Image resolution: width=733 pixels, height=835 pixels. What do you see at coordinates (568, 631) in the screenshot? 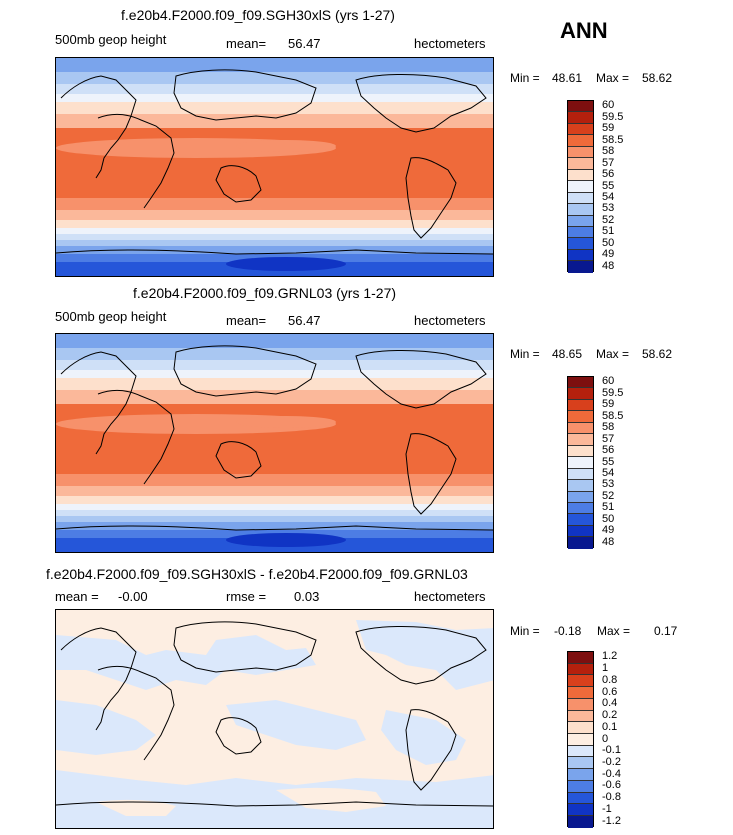
I see `panel3-min-value: -0.18` at bounding box center [568, 631].